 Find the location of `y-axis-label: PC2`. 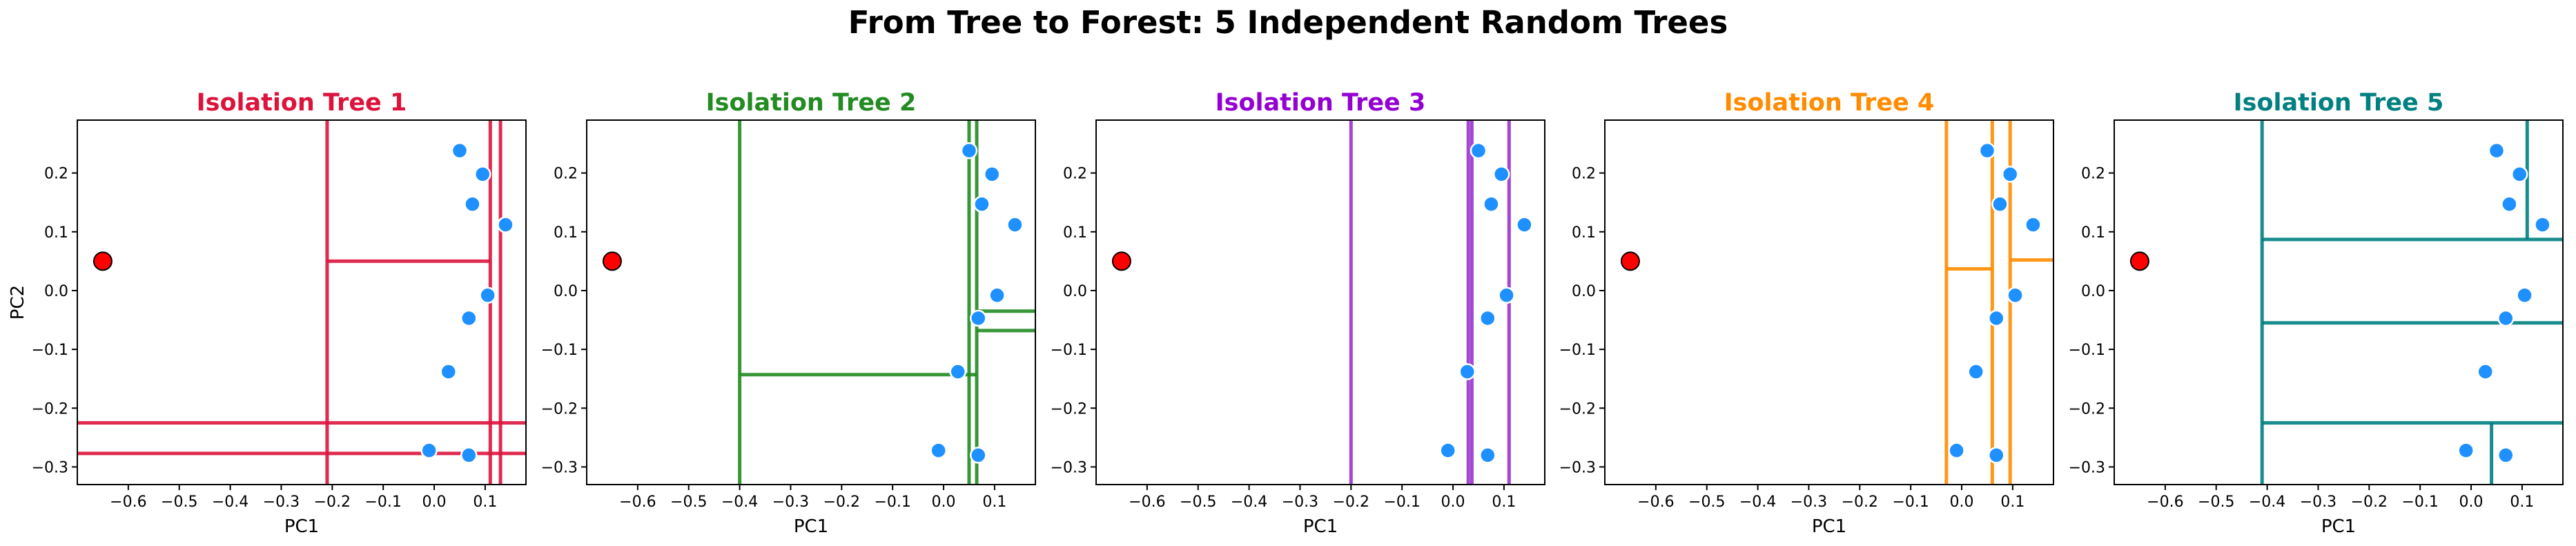

y-axis-label: PC2 is located at coordinates (18, 302).